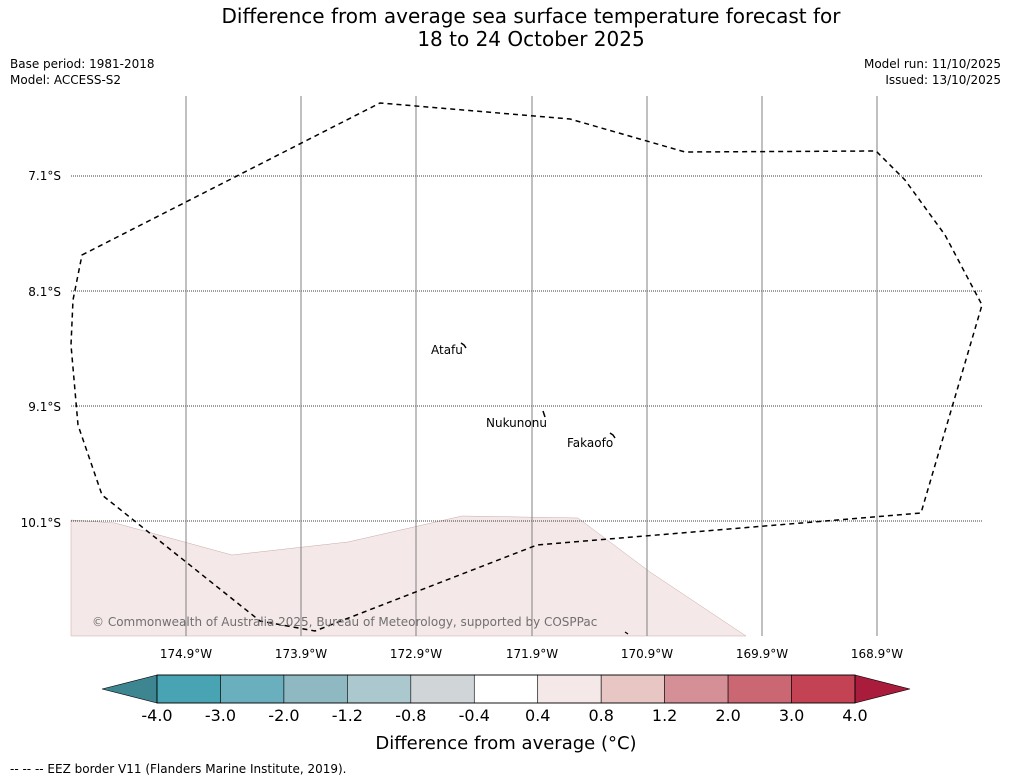 Image resolution: width=1011 pixels, height=781 pixels. I want to click on model-name: Model: ACCESS-S2, so click(66, 80).